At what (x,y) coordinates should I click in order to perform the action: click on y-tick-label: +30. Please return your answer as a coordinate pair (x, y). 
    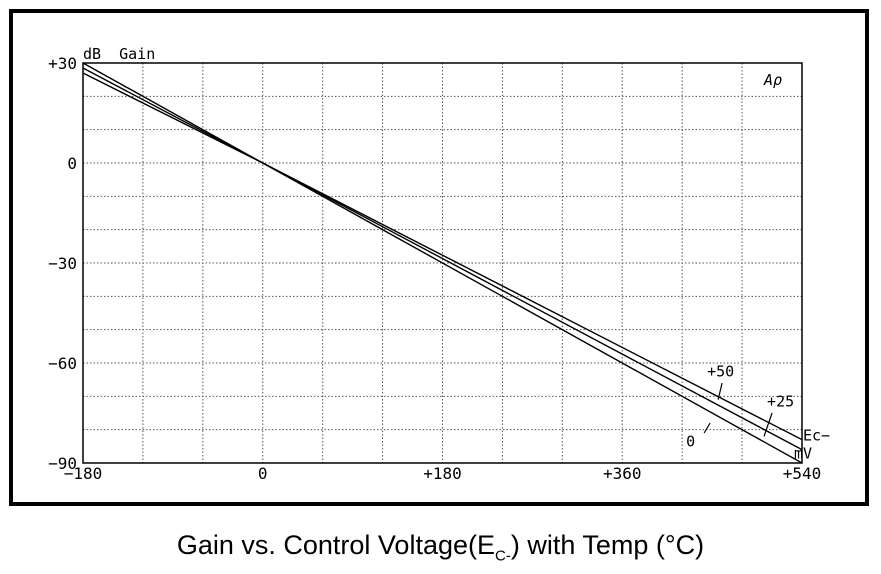
    Looking at the image, I should click on (62, 63).